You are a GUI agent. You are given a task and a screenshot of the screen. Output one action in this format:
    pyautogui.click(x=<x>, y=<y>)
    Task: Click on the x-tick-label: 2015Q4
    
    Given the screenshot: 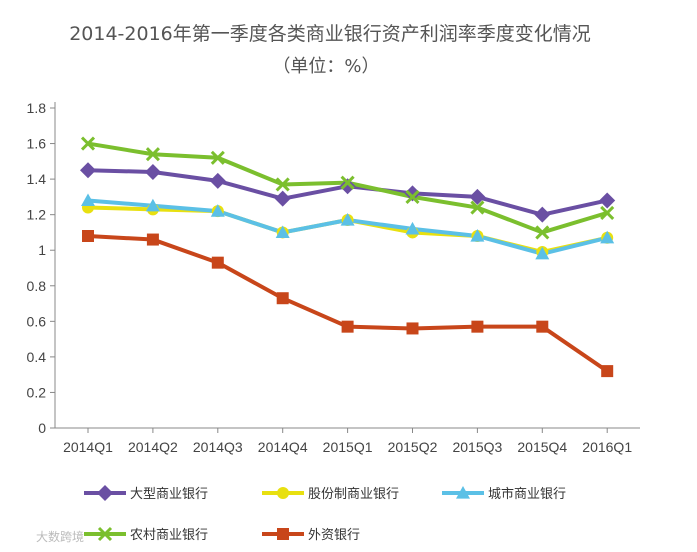 What is the action you would take?
    pyautogui.click(x=542, y=447)
    